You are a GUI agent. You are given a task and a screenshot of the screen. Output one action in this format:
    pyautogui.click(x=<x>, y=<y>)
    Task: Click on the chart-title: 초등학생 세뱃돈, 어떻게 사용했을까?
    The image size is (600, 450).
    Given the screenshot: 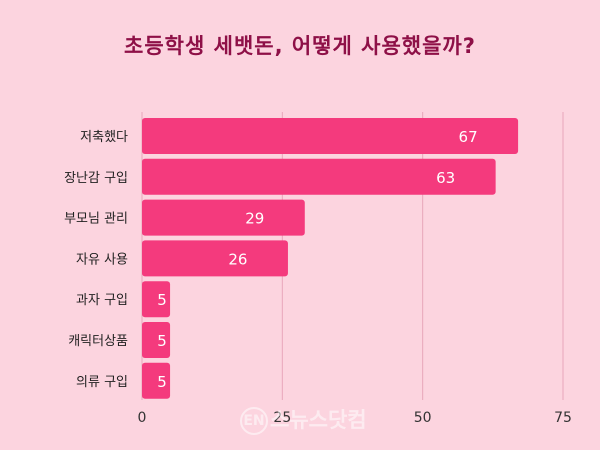 What is the action you would take?
    pyautogui.click(x=300, y=46)
    